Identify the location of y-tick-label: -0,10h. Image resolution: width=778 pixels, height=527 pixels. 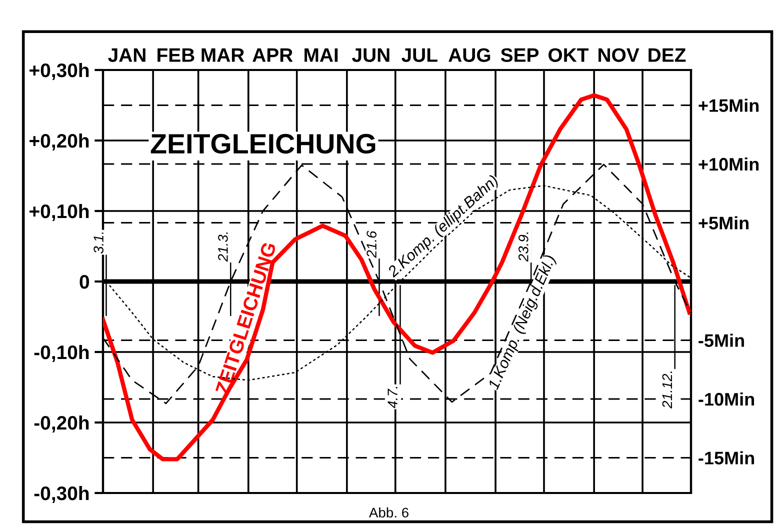
(61, 353).